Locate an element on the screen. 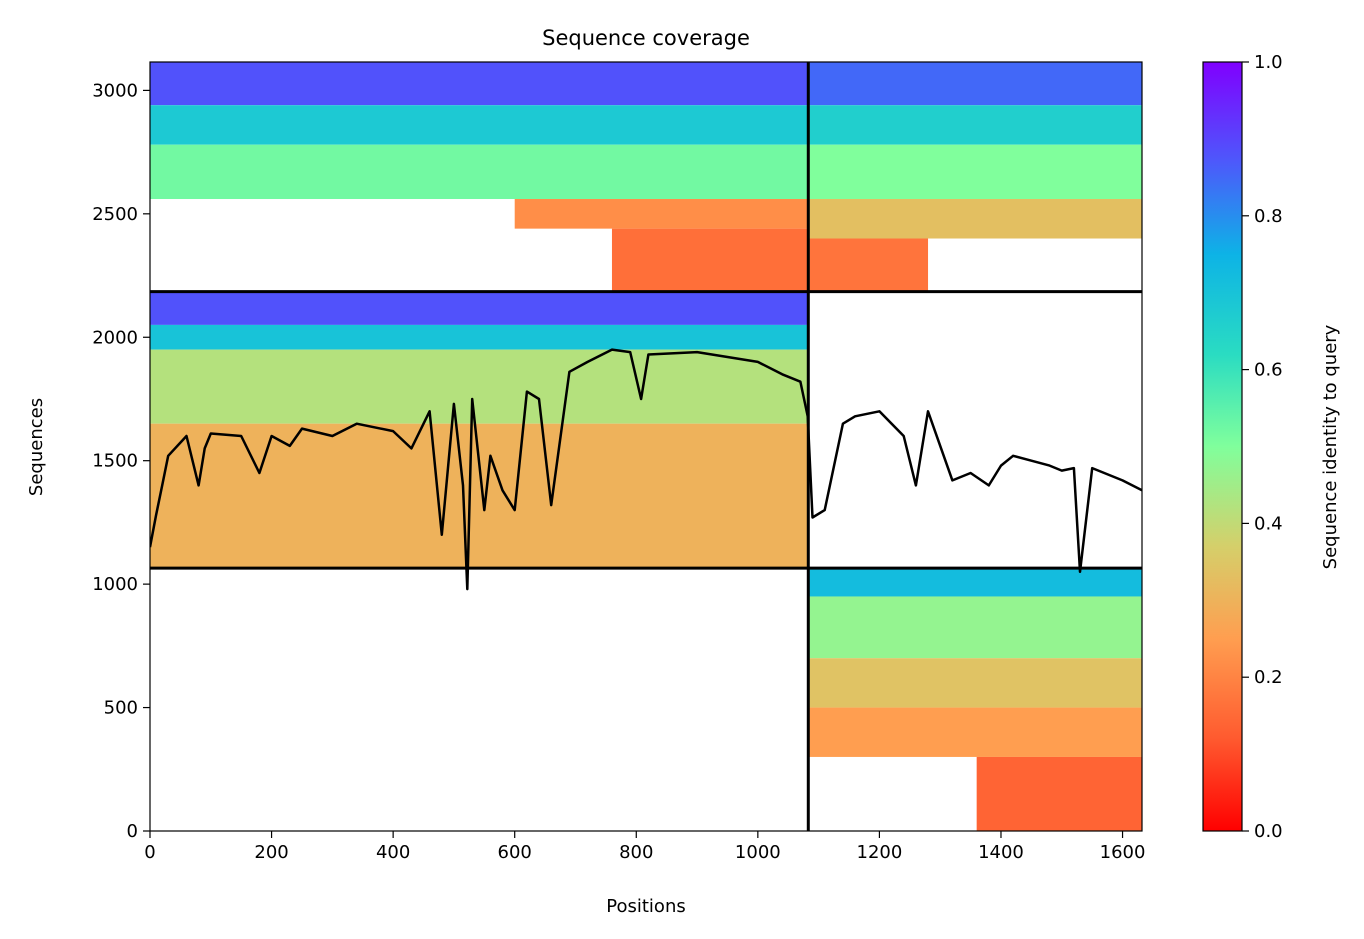 The image size is (1364, 939). x-tick-label: 0 is located at coordinates (149, 852).